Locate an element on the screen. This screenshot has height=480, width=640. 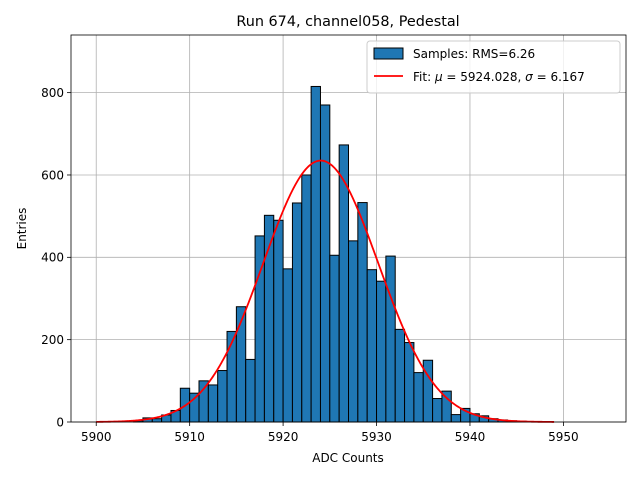
chart-title: Run 674, channel058, Pedestal is located at coordinates (347, 22).